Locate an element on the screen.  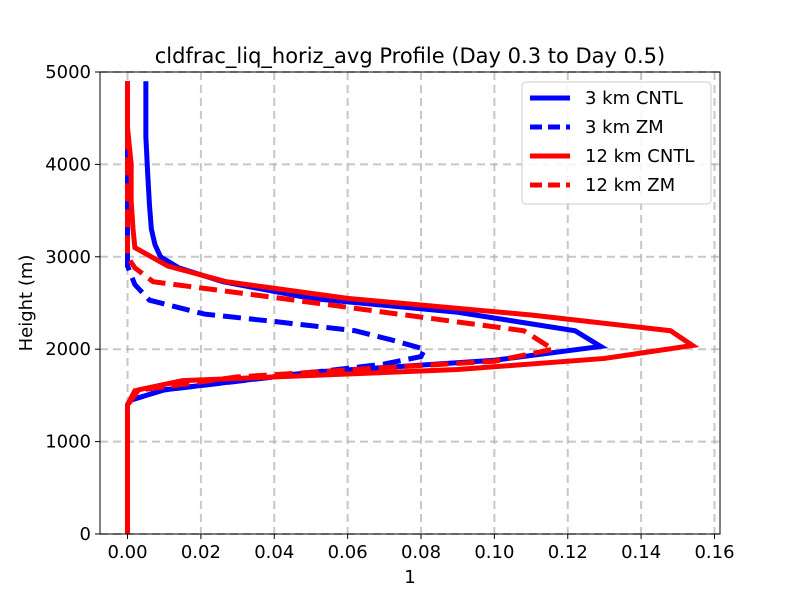
y-tick-label: 5000 is located at coordinates (68, 72).